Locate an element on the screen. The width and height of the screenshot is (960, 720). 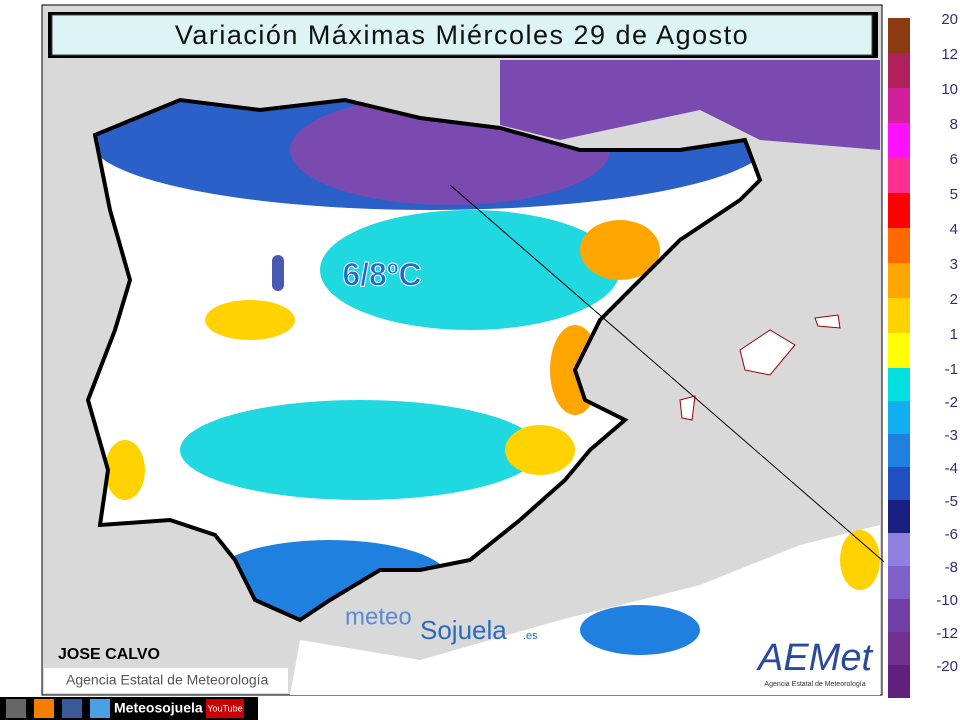
legend-label: 6 is located at coordinates (954, 159).